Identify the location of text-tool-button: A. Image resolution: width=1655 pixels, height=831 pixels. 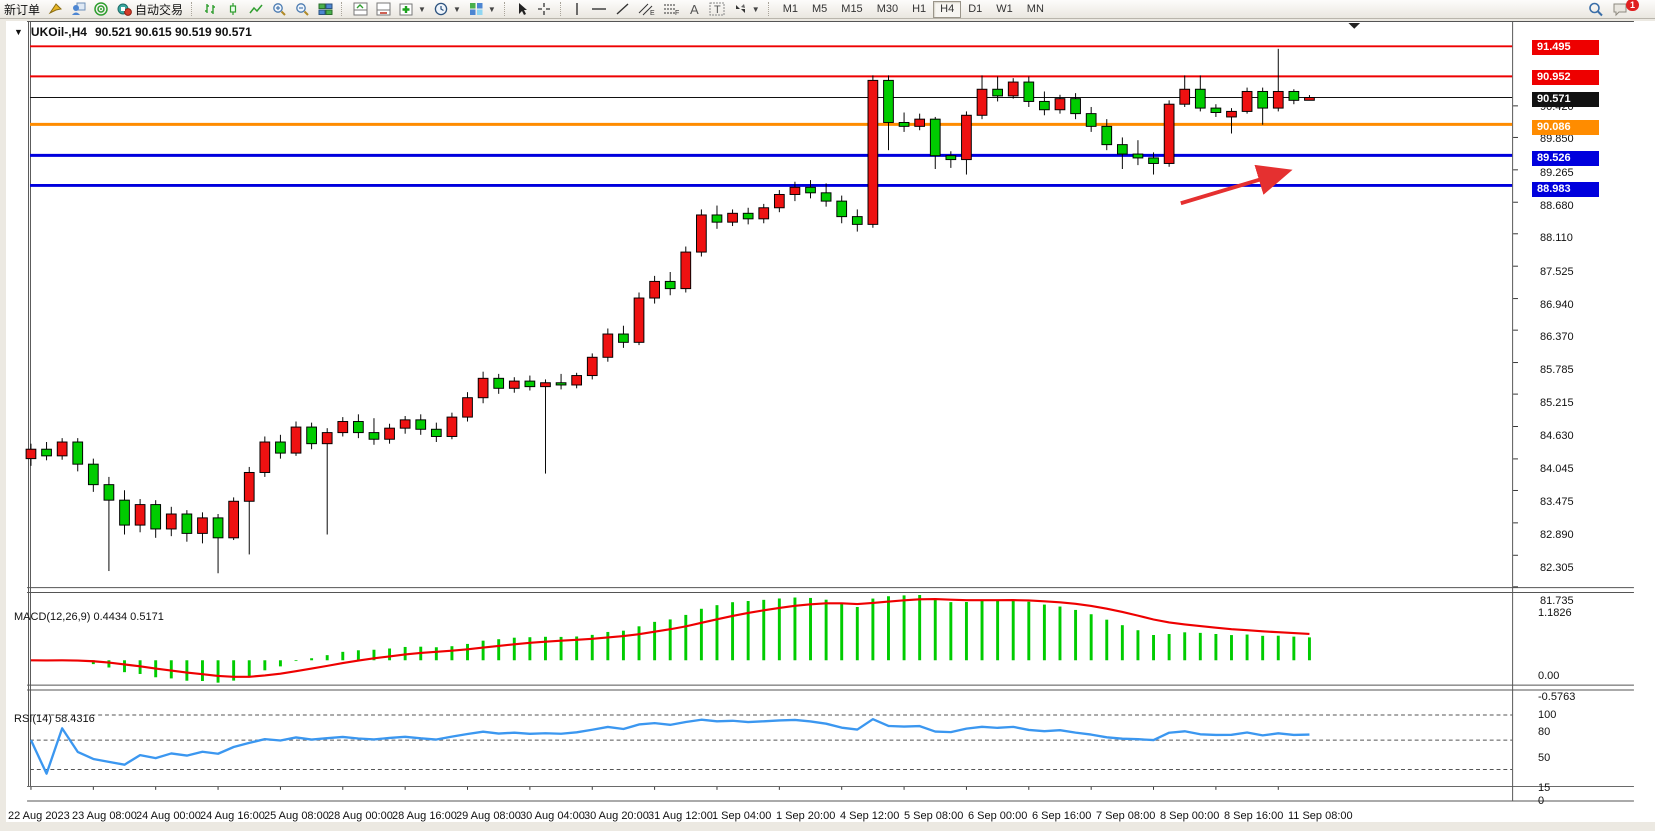
(694, 9).